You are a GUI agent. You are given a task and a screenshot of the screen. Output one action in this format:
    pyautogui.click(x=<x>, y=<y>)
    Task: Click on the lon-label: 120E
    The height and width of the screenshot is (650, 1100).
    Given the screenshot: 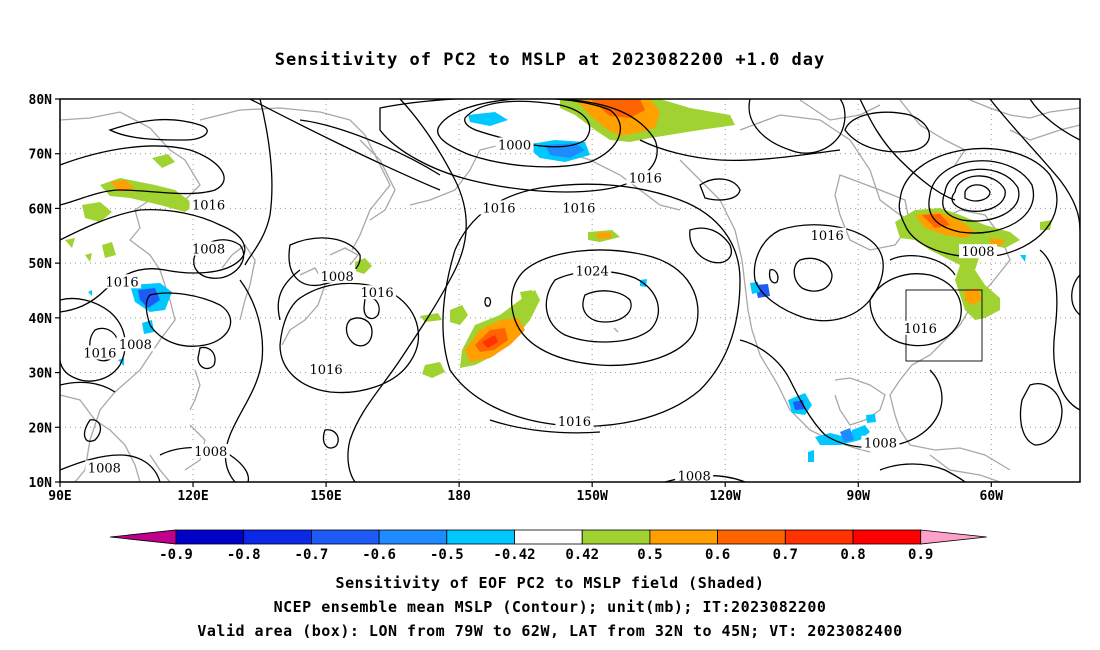 What is the action you would take?
    pyautogui.click(x=192, y=496)
    